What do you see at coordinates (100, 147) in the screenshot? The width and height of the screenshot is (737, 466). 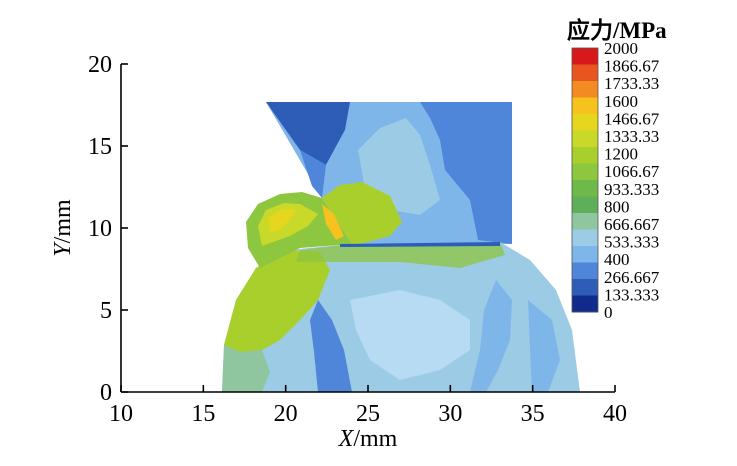 I see `y-tick-label: 15` at bounding box center [100, 147].